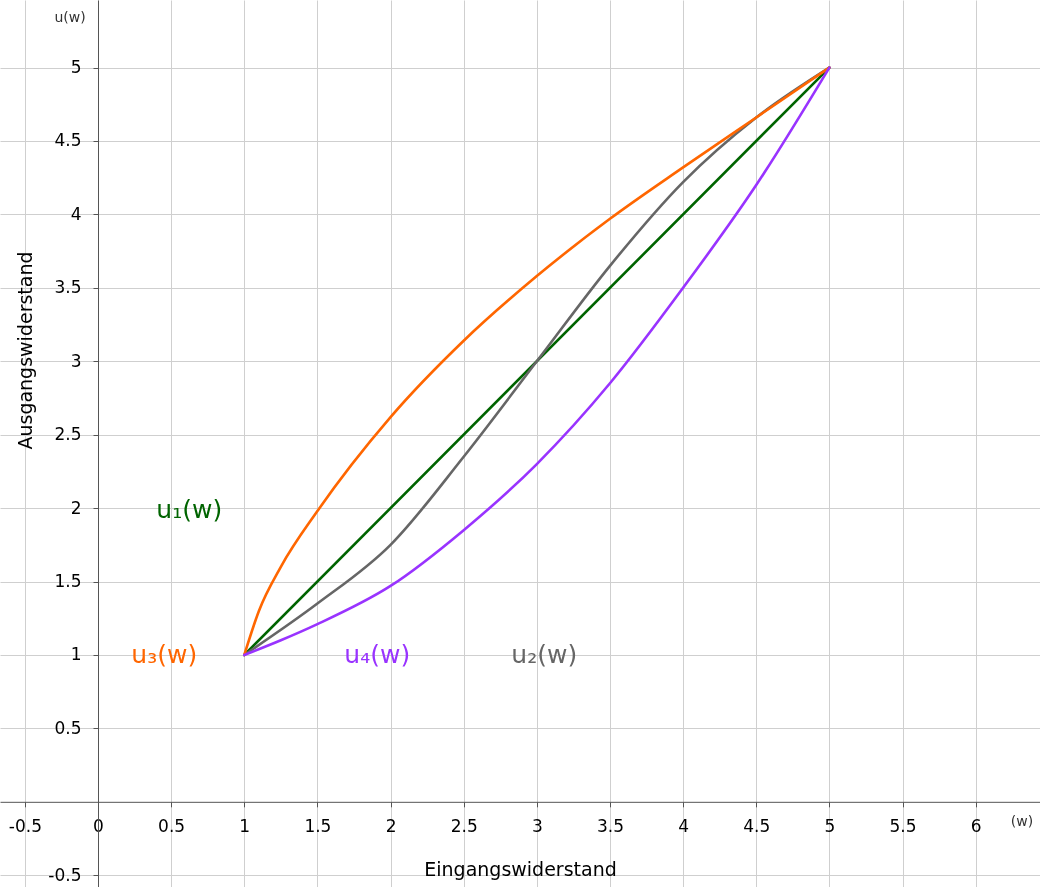 Image resolution: width=1040 pixels, height=887 pixels. I want to click on x-tick-label: 5.5, so click(903, 826).